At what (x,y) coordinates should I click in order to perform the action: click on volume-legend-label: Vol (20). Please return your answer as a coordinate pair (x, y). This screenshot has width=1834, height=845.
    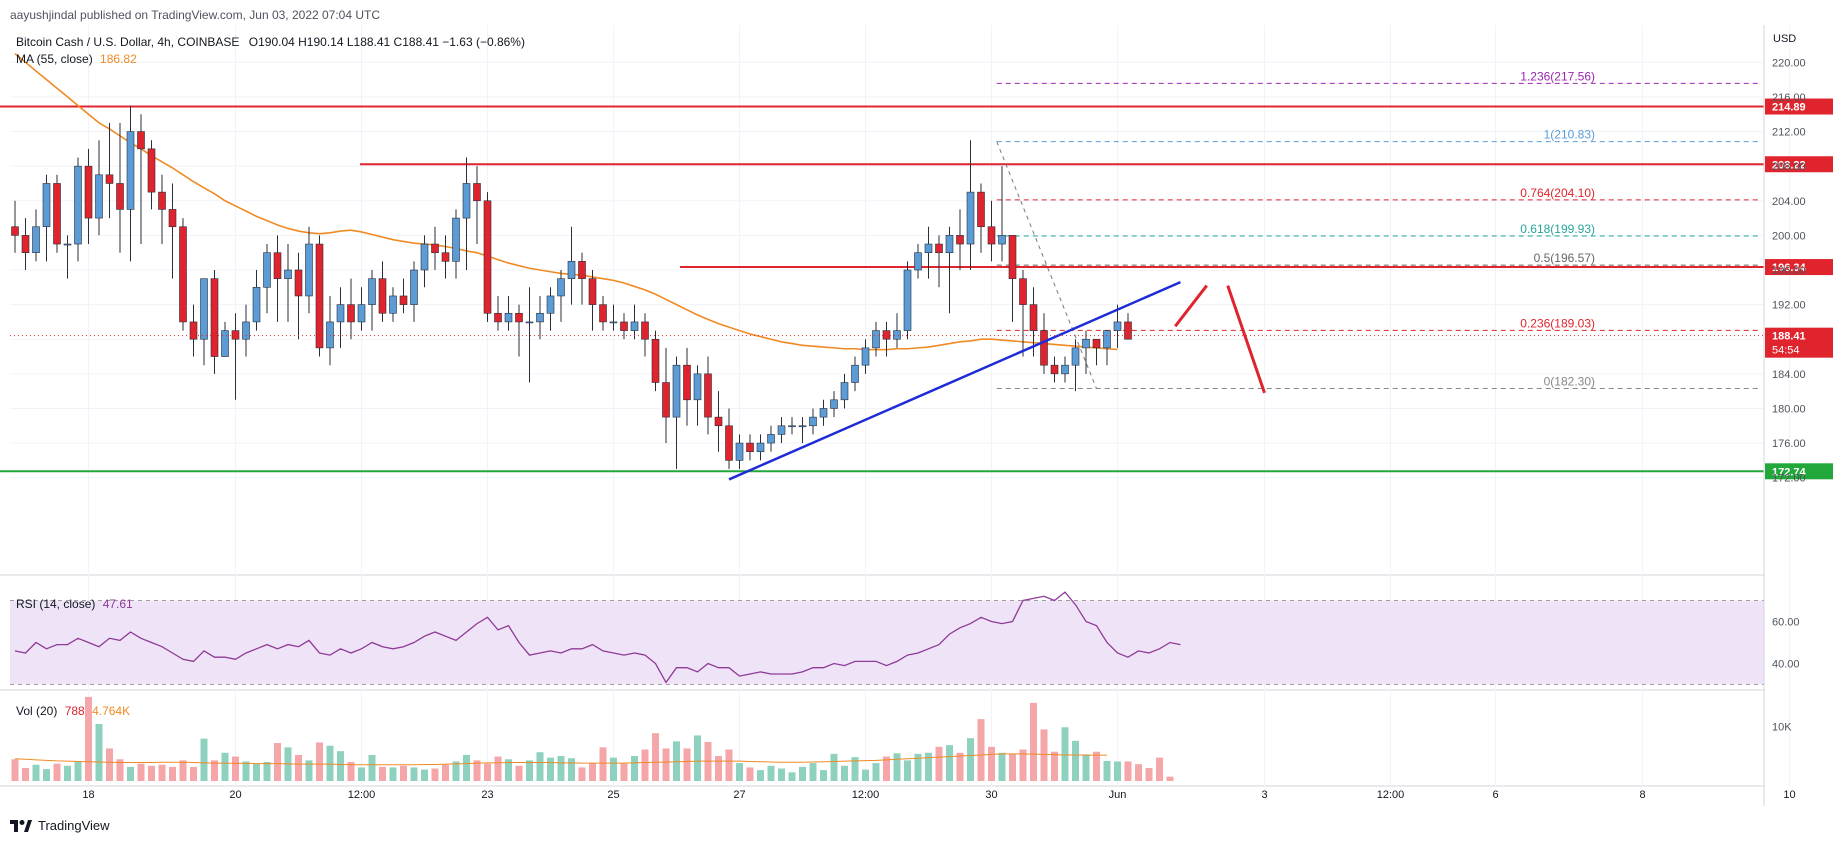
    Looking at the image, I should click on (37, 711).